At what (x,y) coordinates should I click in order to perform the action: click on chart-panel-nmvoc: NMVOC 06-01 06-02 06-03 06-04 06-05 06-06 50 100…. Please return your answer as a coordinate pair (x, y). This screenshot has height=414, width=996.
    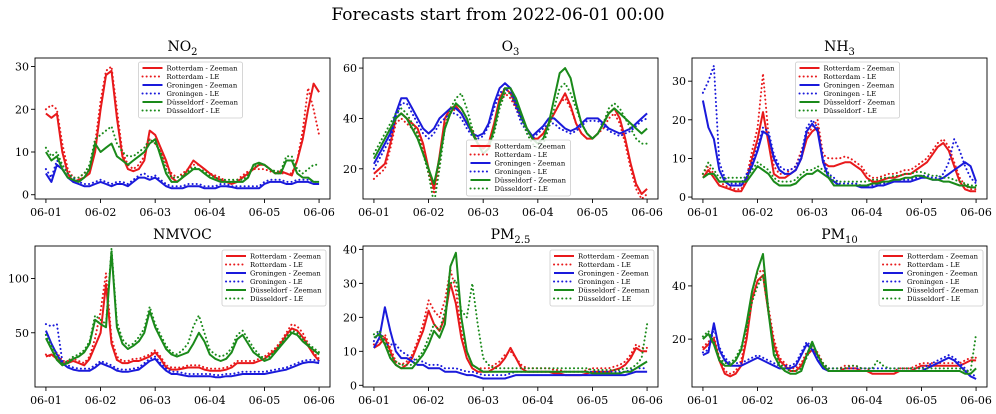
    Looking at the image, I should click on (171, 317).